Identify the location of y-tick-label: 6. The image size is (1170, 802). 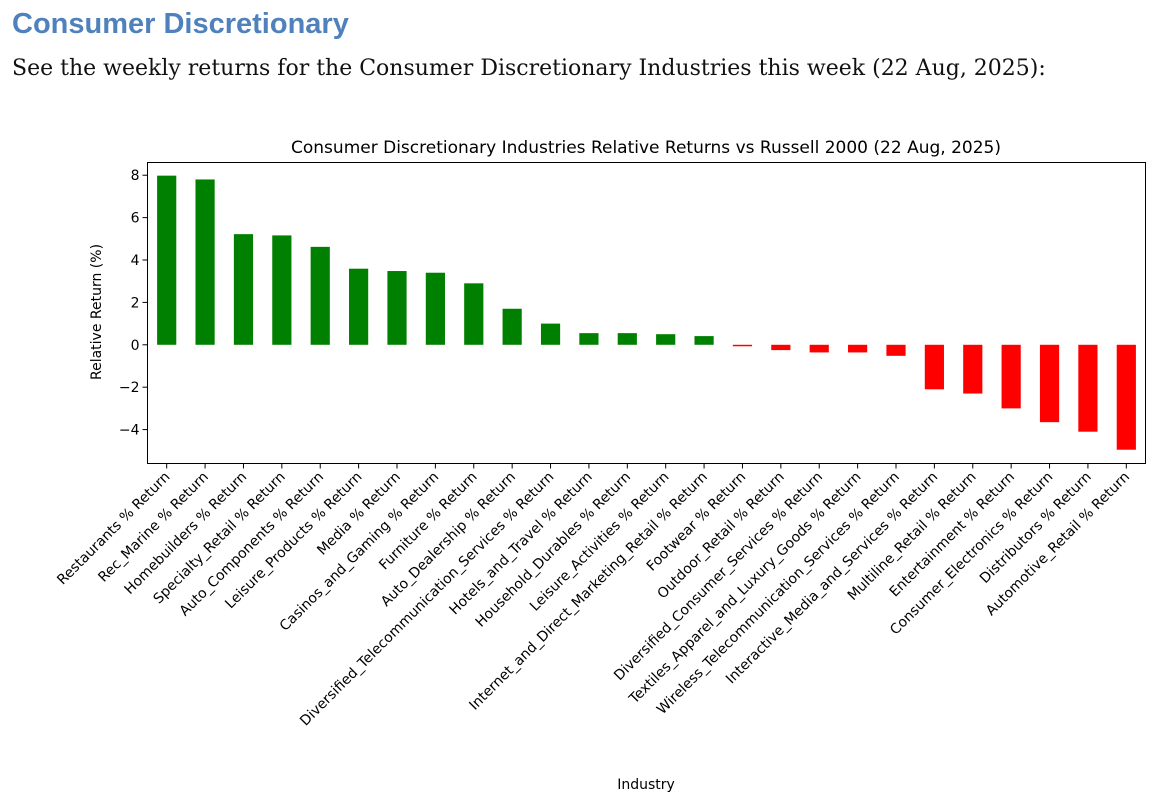
(135, 219).